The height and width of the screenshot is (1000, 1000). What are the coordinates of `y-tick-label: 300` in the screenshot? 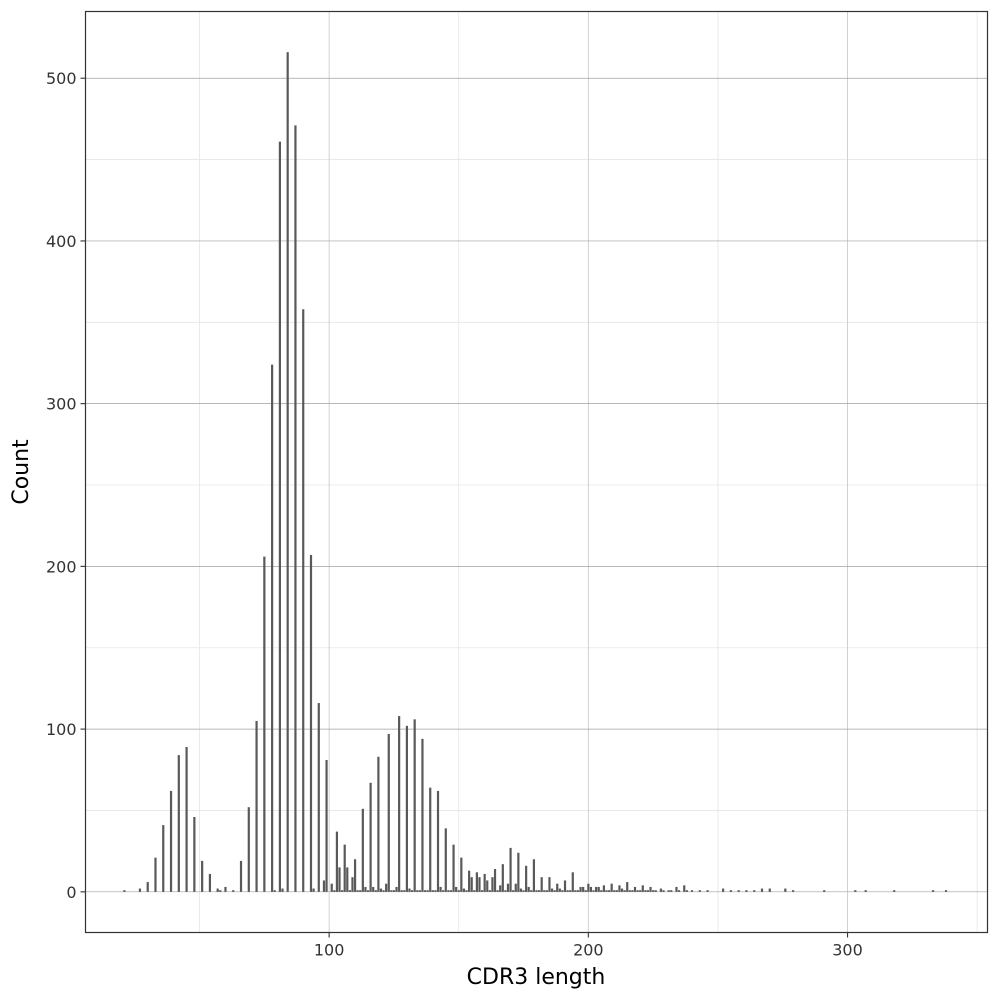 It's located at (61, 404).